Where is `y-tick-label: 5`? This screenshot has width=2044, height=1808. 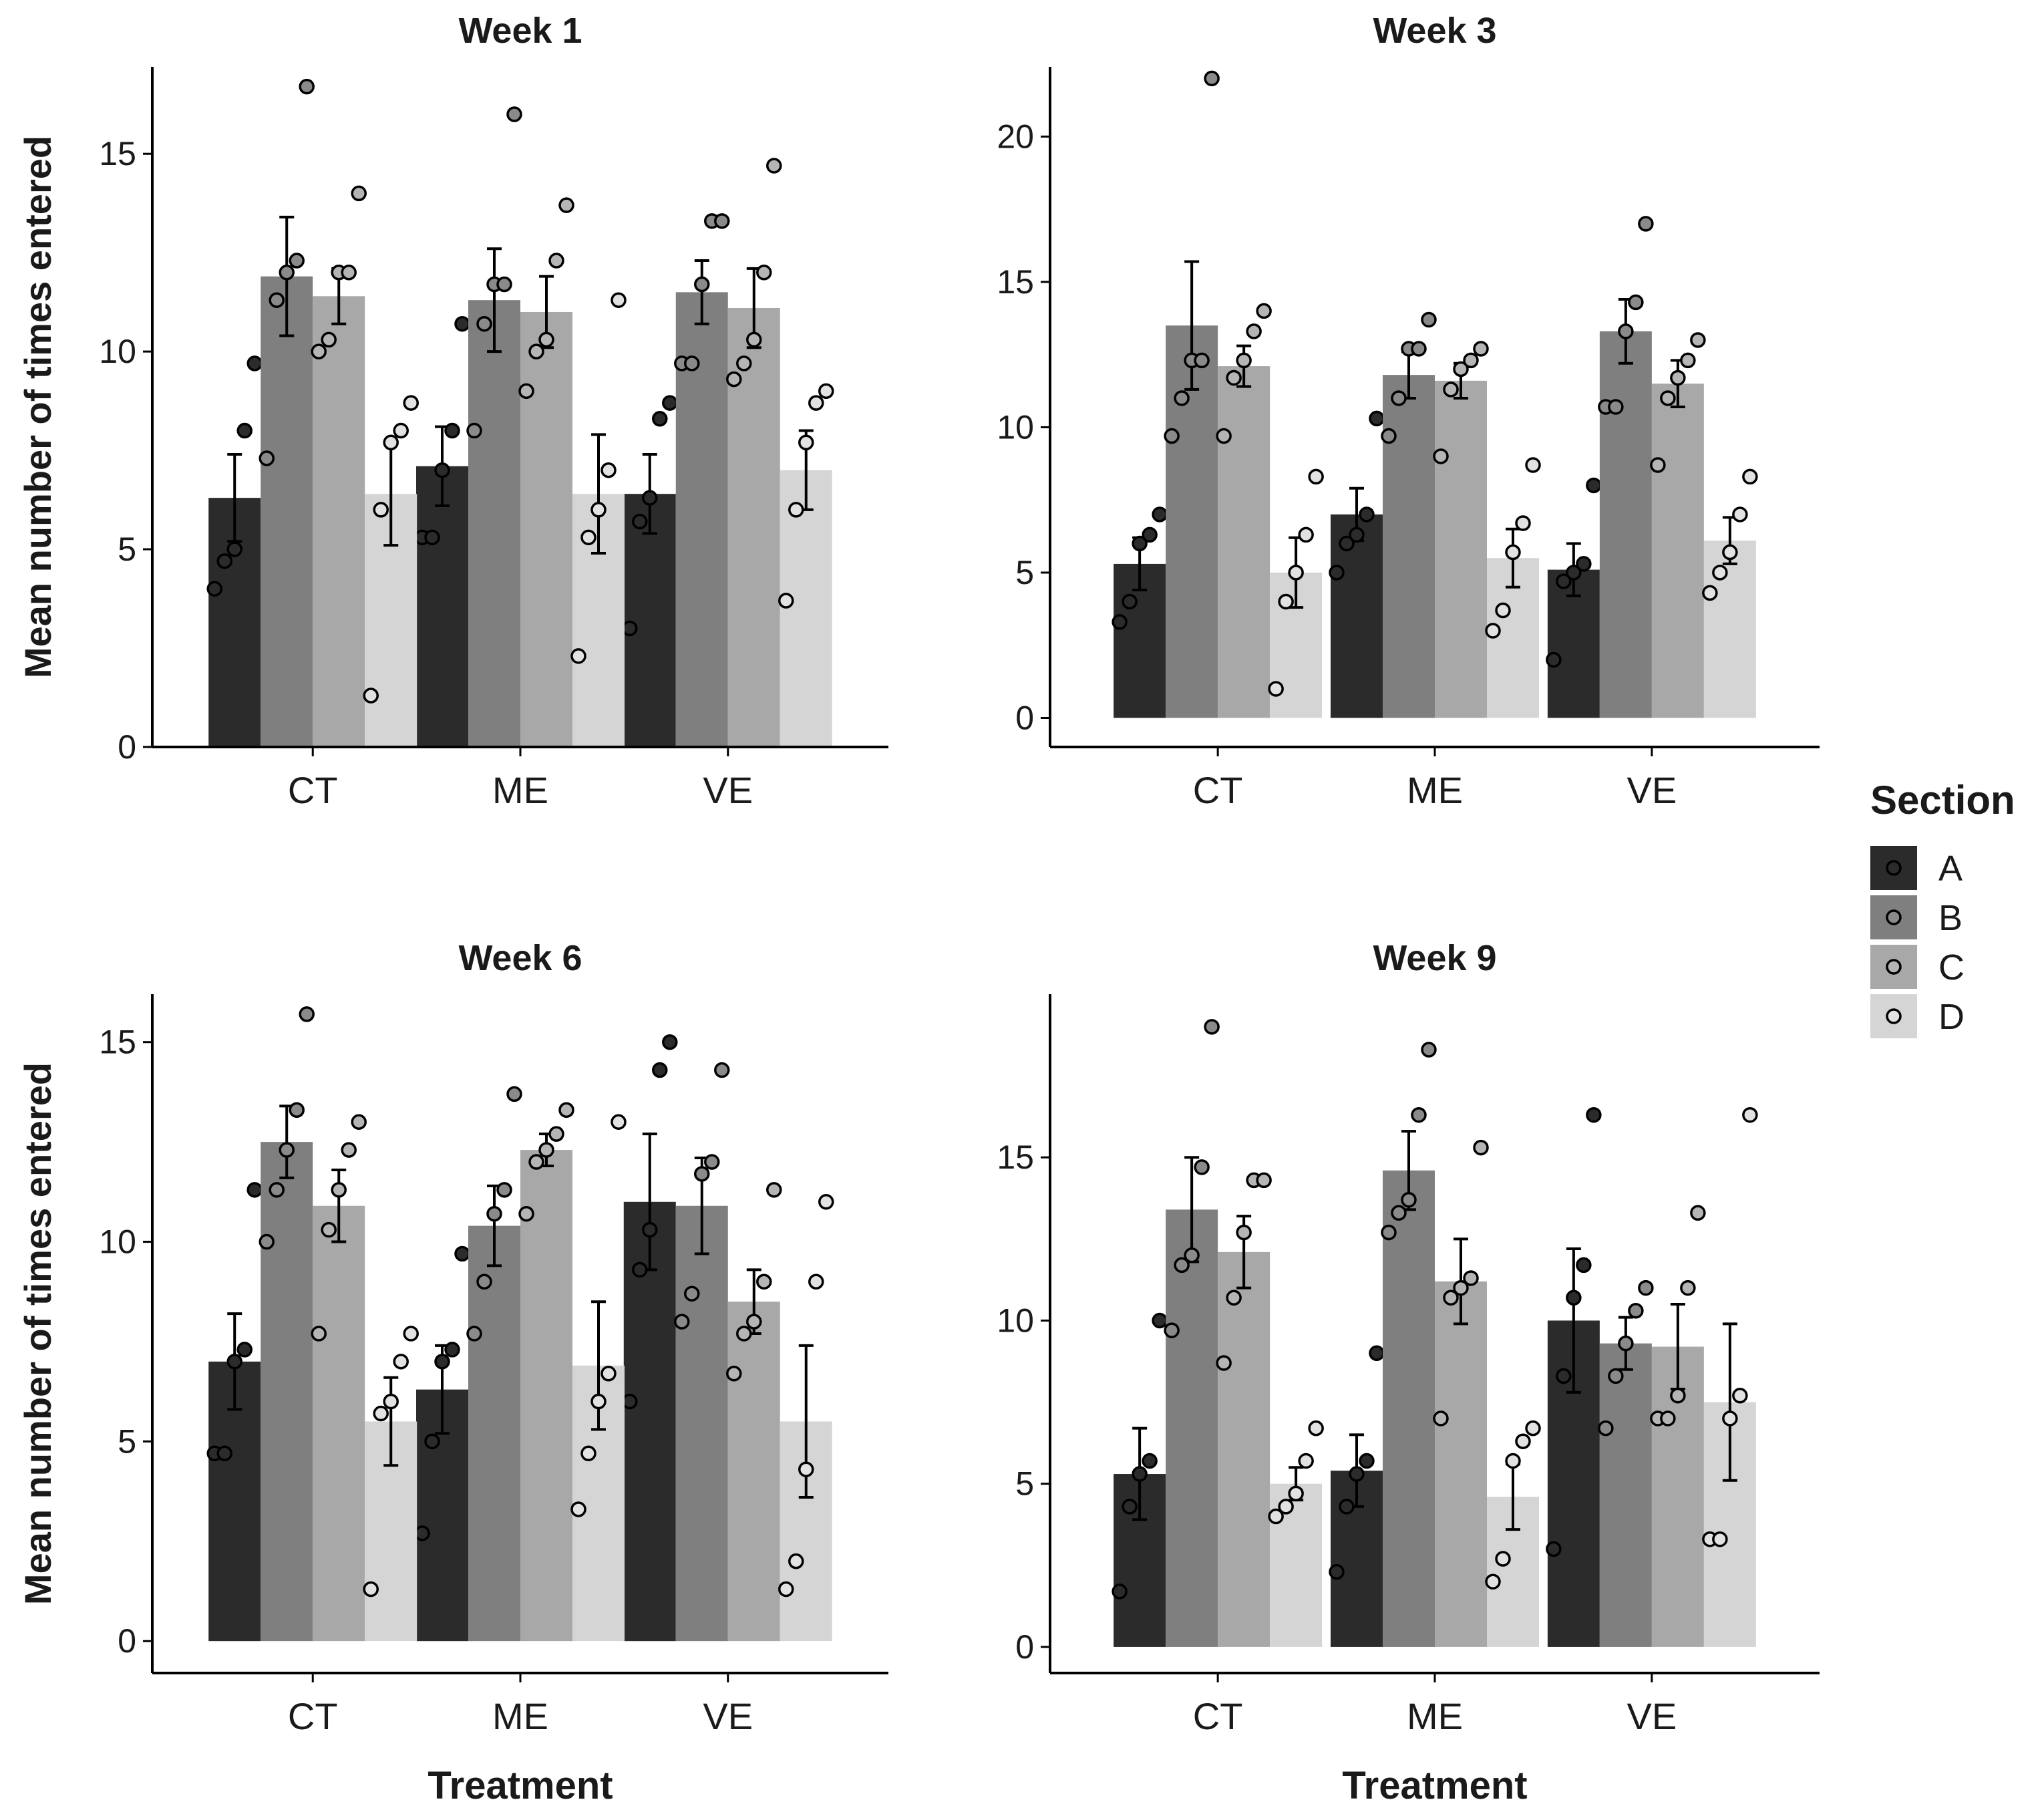
y-tick-label: 5 is located at coordinates (1024, 572).